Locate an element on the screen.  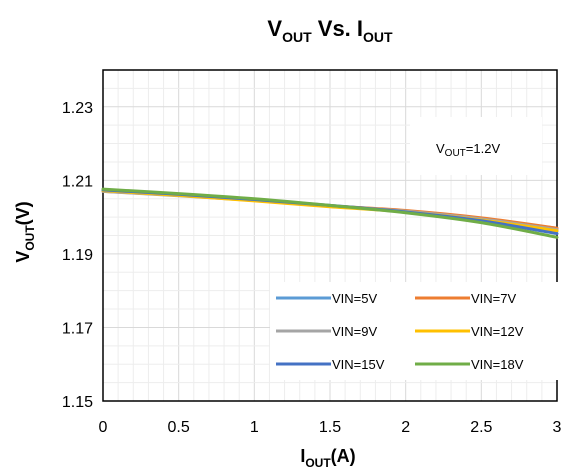
y-tick-labels: 1.15 1.17 1.19 1.21 1.23 is located at coordinates (77, 255).